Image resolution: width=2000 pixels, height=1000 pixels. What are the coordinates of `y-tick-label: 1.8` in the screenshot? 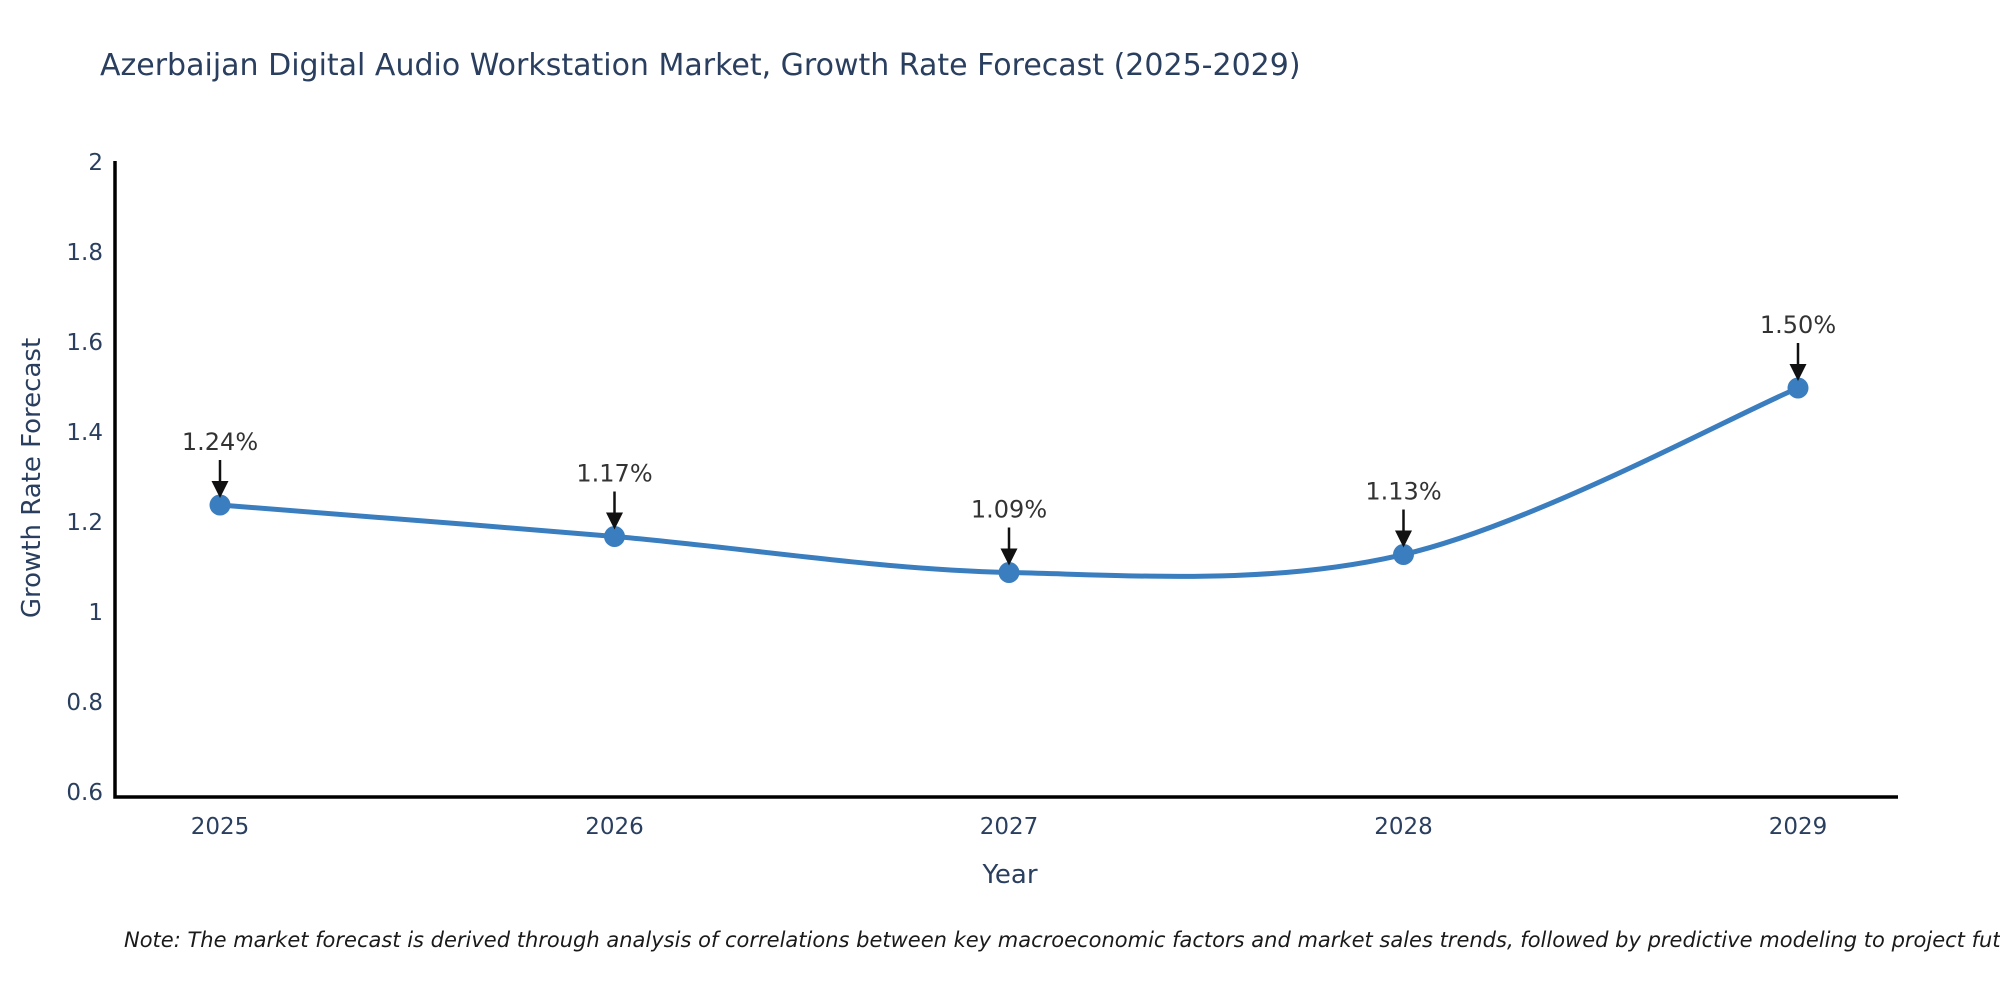 It's located at (84, 253).